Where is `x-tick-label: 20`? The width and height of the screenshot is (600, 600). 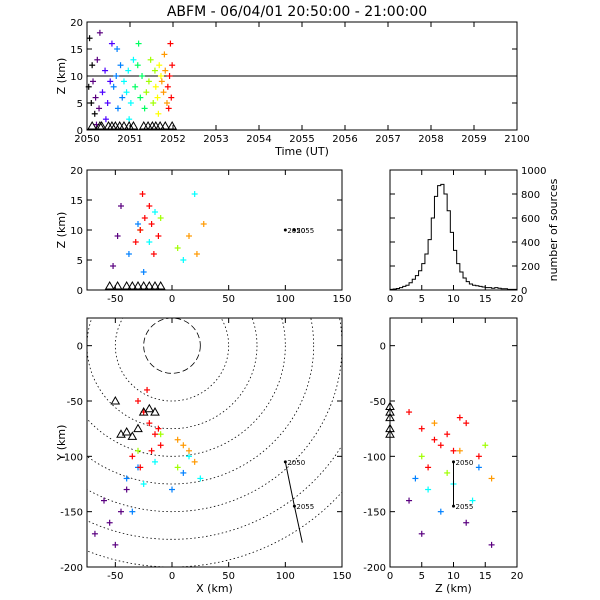 x-tick-label: 20 is located at coordinates (517, 576).